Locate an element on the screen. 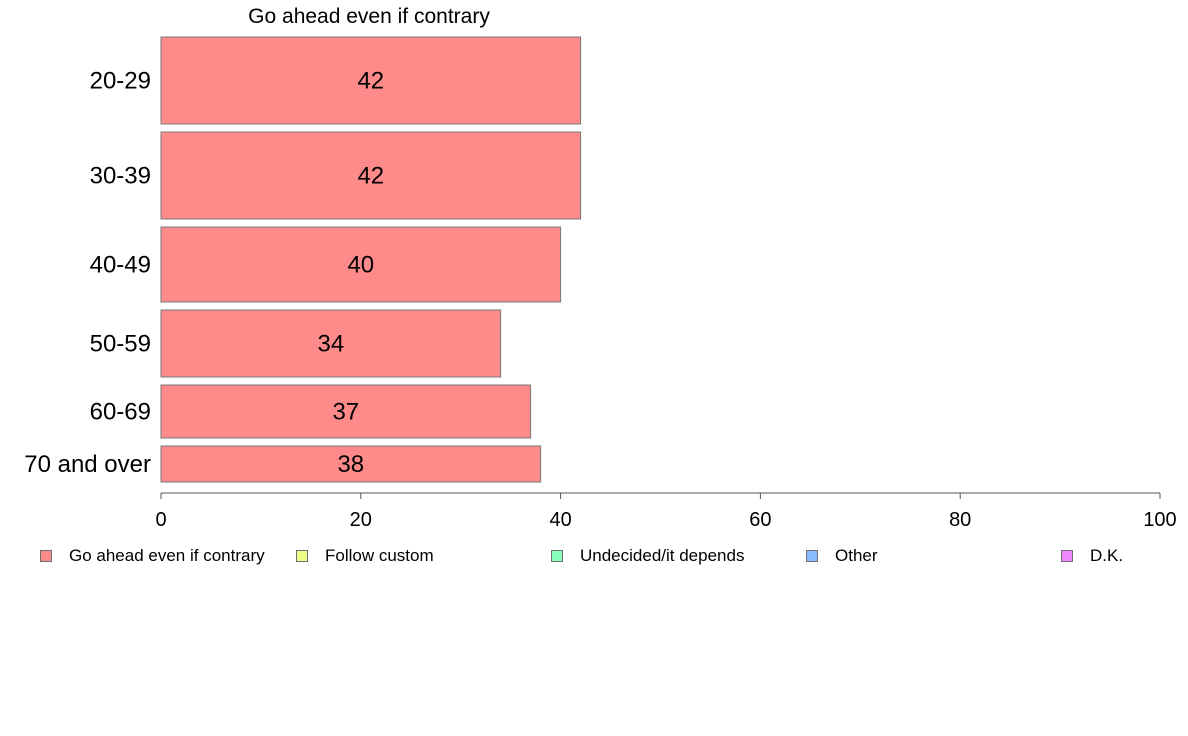  legend-item-other: Other is located at coordinates (842, 556).